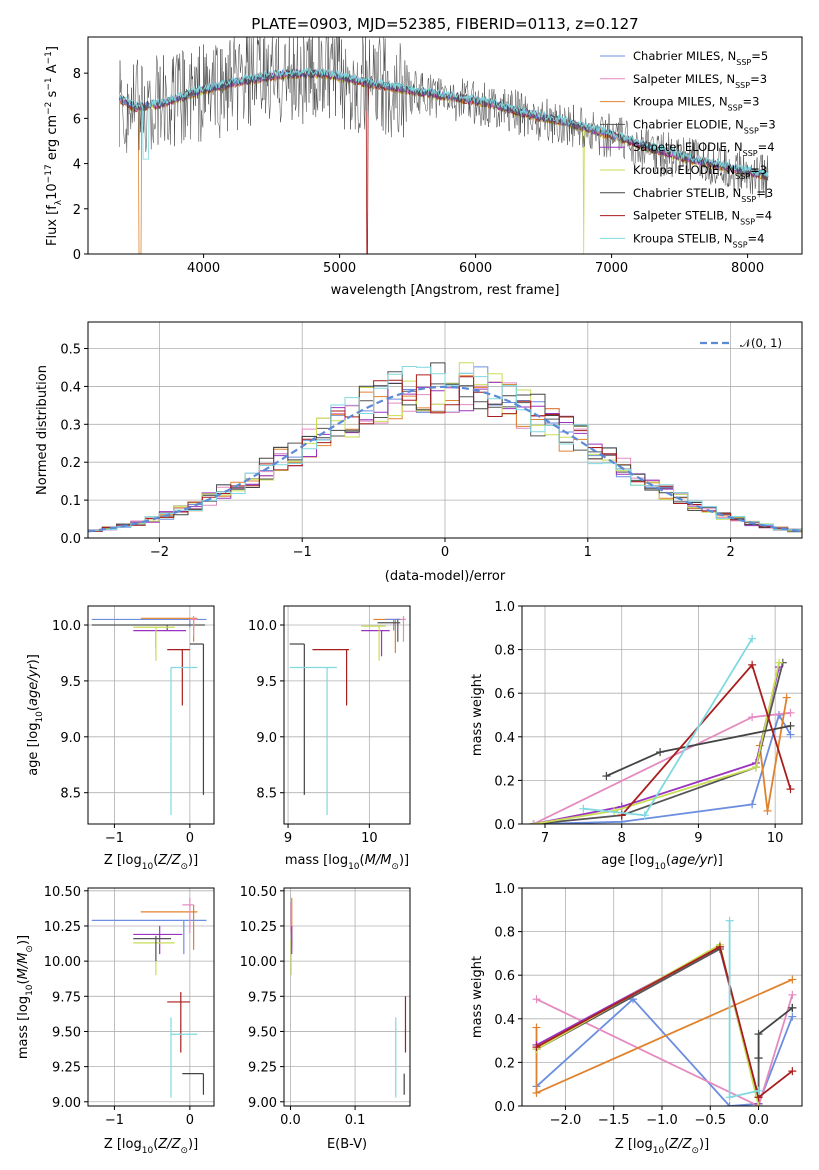 The height and width of the screenshot is (1170, 819). Describe the element at coordinates (262, 626) in the screenshot. I see `y-tick-label: 10.0` at that location.